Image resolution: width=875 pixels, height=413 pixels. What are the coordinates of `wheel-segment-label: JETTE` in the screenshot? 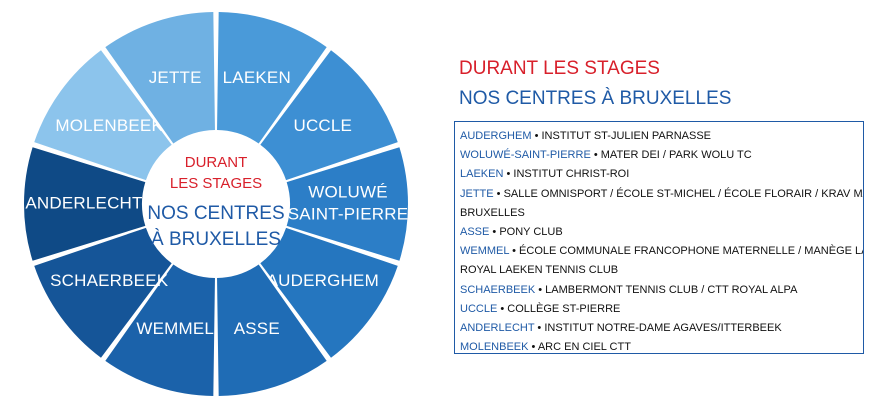 It's located at (175, 77).